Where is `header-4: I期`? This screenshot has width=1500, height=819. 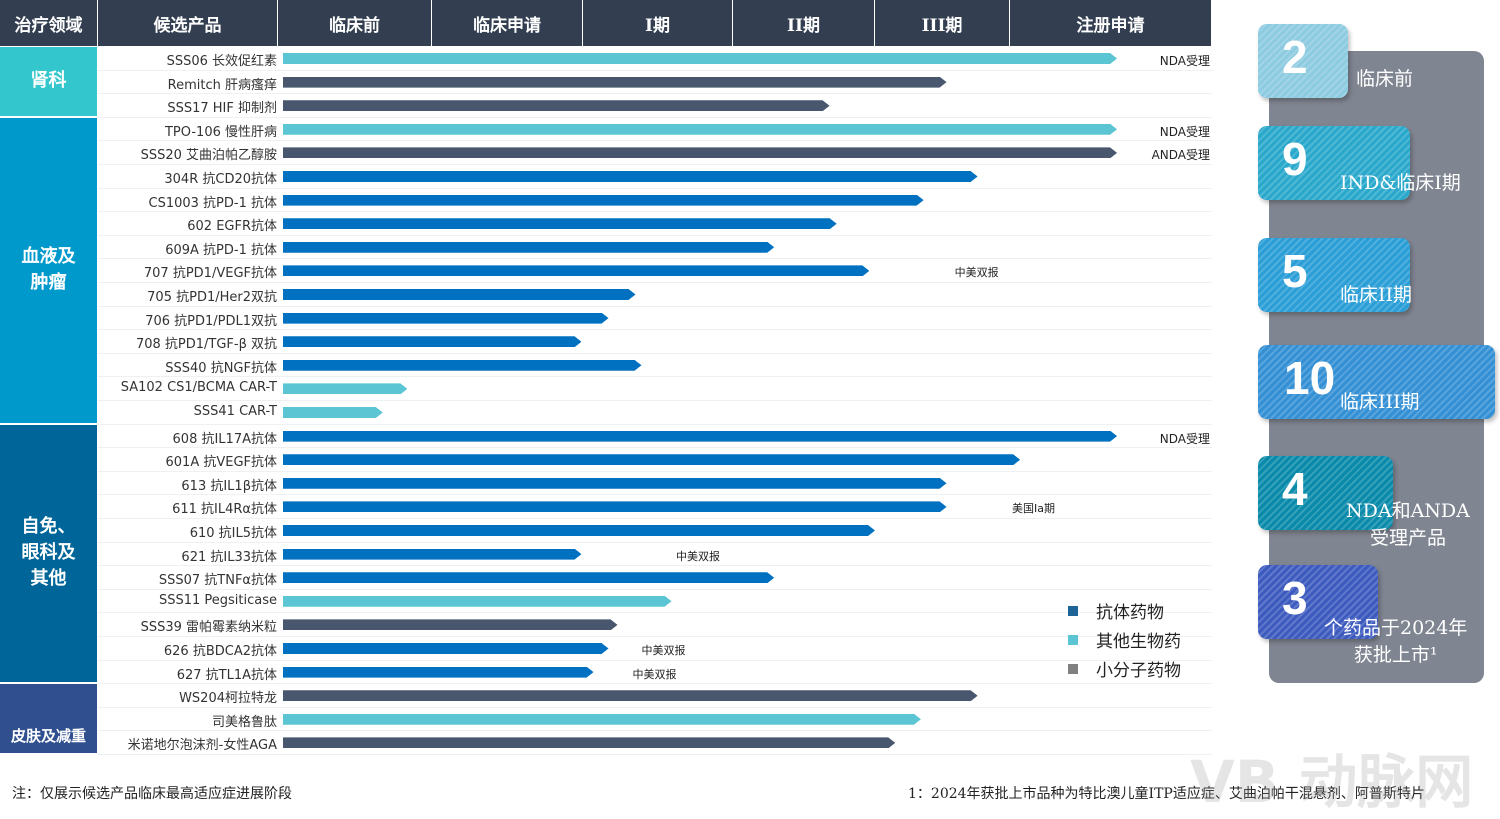 header-4: I期 is located at coordinates (658, 23).